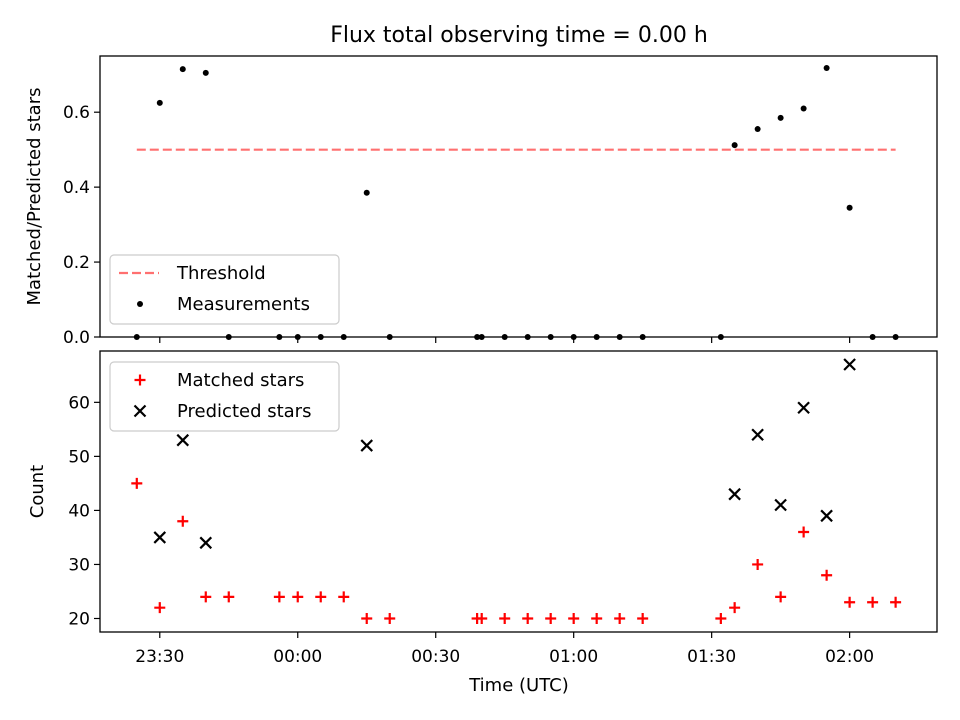 The image size is (960, 720). Describe the element at coordinates (79, 619) in the screenshot. I see `y-tick-label: 20` at that location.